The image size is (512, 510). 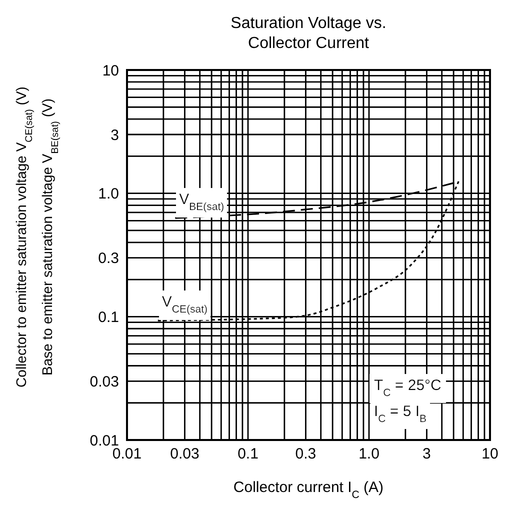 What do you see at coordinates (426, 454) in the screenshot?
I see `x-tick-label: 3` at bounding box center [426, 454].